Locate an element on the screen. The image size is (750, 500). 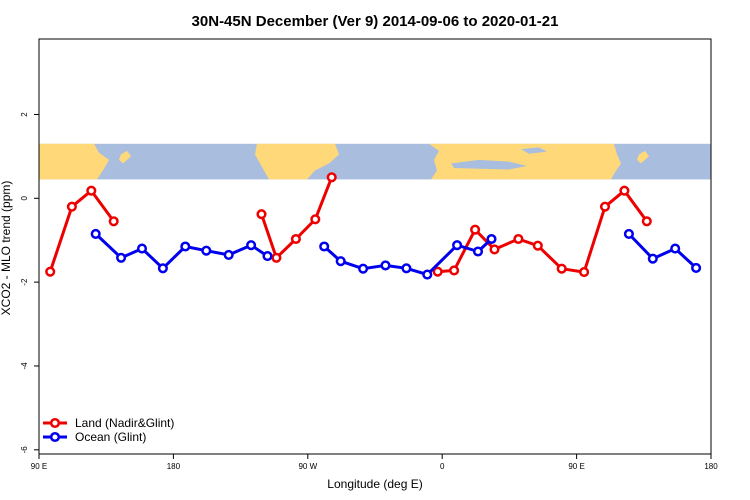
series-ocean is located at coordinates (396, 254).